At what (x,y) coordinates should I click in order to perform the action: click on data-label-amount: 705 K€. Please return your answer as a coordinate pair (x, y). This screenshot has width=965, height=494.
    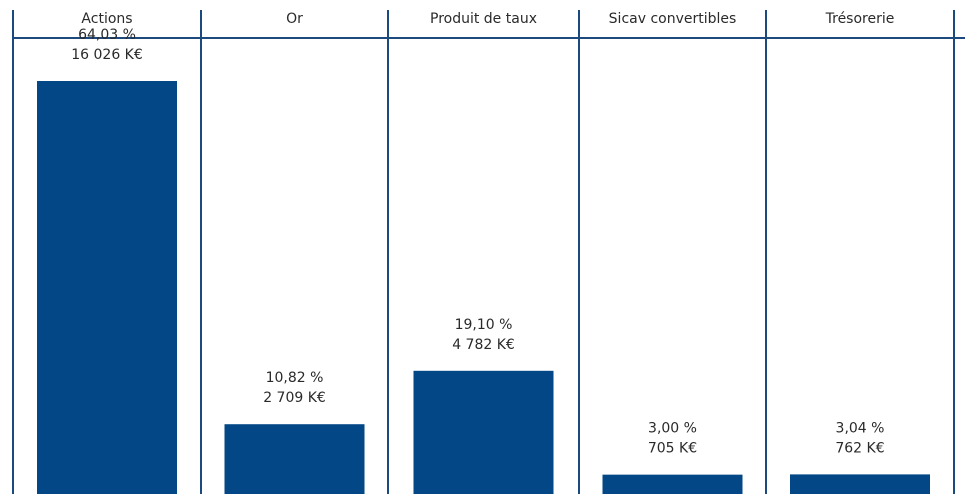
    Looking at the image, I should click on (672, 449).